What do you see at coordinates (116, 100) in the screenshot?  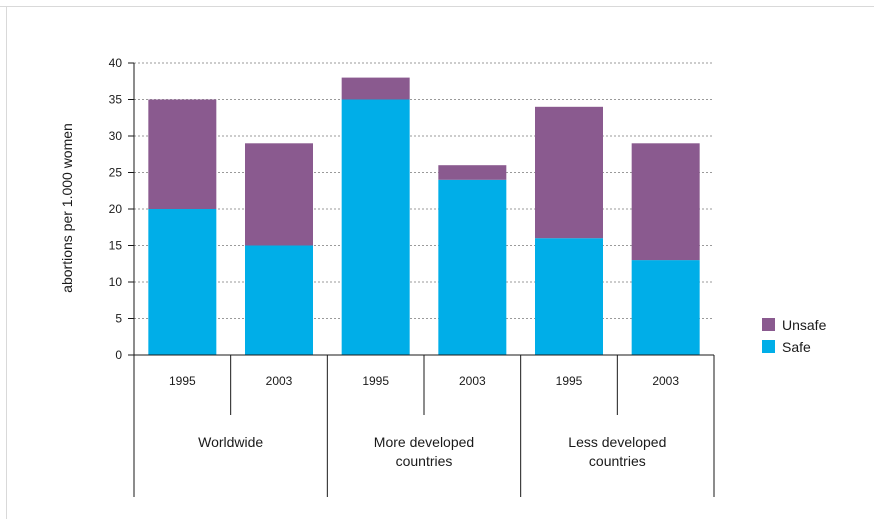 I see `y-tick-label: 35` at bounding box center [116, 100].